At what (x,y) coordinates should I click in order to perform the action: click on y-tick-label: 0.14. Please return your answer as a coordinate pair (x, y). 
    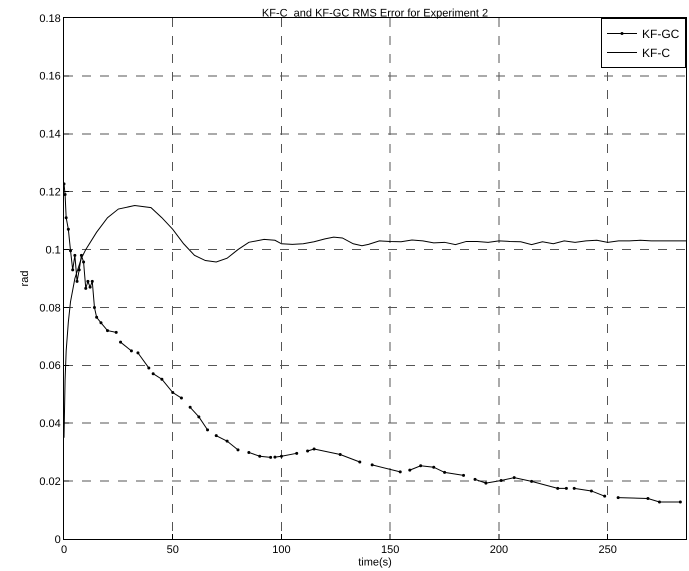
    Looking at the image, I should click on (50, 134).